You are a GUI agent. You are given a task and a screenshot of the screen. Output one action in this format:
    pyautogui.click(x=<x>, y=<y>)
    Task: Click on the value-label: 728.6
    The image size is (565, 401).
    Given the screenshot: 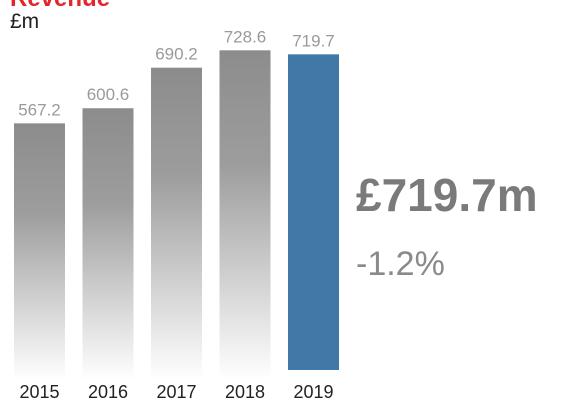 What is the action you would take?
    pyautogui.click(x=245, y=36)
    